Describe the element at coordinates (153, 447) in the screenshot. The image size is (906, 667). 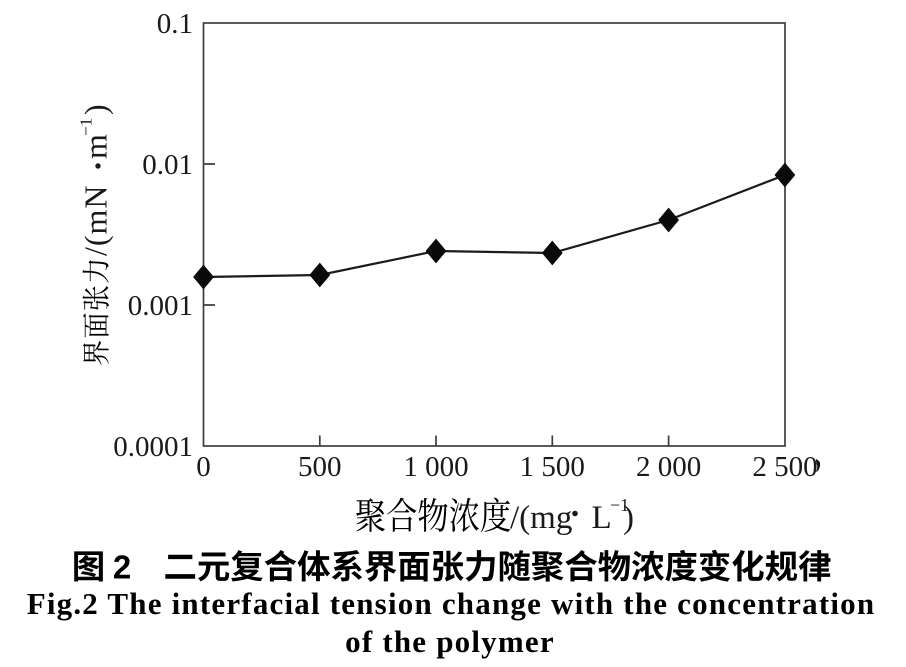
I see `svg-text: 0.0001` at that location.